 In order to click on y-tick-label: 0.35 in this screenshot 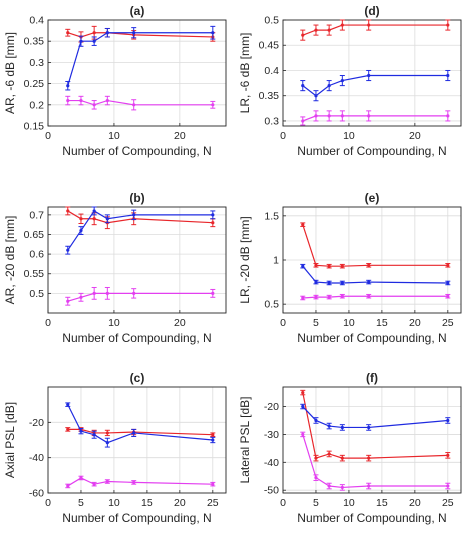, I will do `click(269, 96)`.